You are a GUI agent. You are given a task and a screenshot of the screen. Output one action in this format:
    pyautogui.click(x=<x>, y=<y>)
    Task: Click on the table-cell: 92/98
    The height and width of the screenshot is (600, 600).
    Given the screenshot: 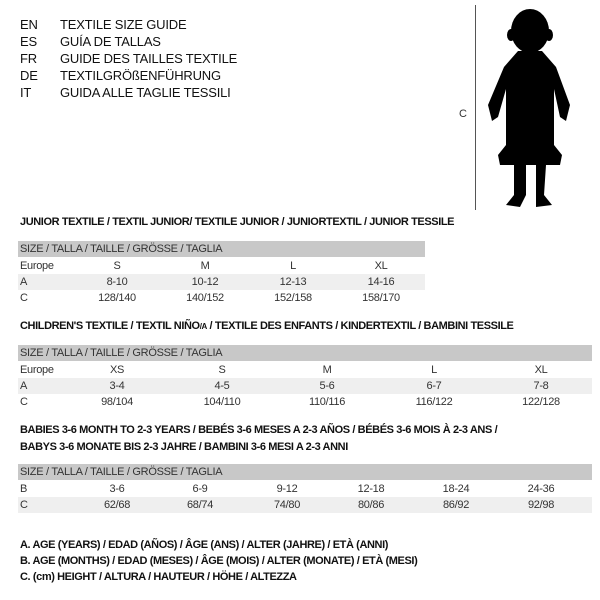 What is the action you would take?
    pyautogui.click(x=541, y=505)
    